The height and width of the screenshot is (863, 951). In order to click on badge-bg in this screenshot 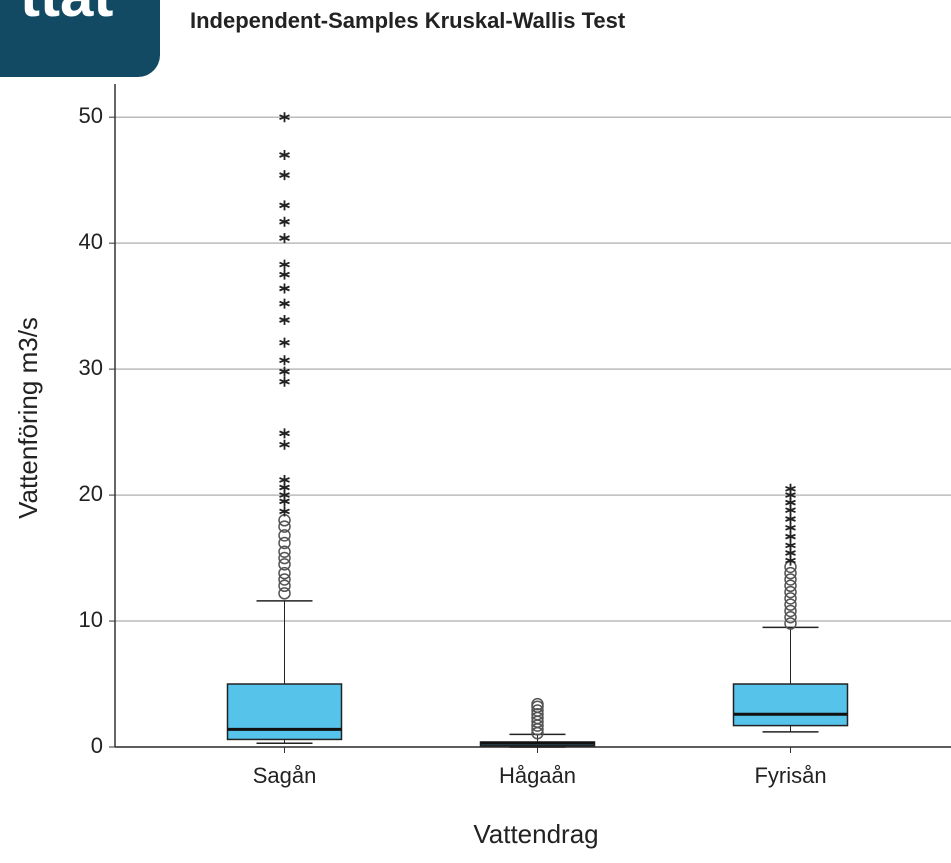, I will do `click(80, 38)`.